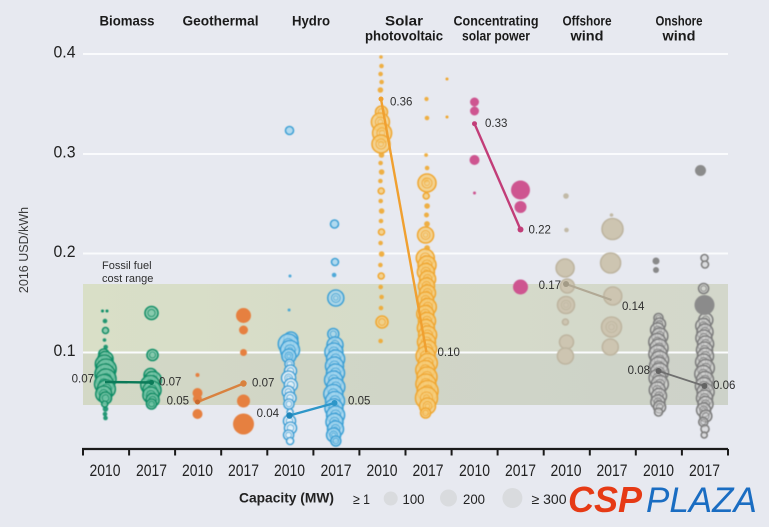 Image resolution: width=769 pixels, height=527 pixels. Describe the element at coordinates (550, 286) in the screenshot. I see `svg-text: 0.17` at that location.